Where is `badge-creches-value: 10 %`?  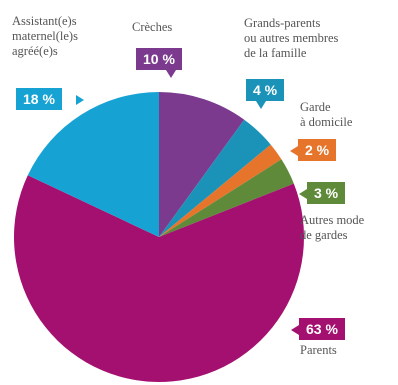
badge-creches-value: 10 % is located at coordinates (159, 59).